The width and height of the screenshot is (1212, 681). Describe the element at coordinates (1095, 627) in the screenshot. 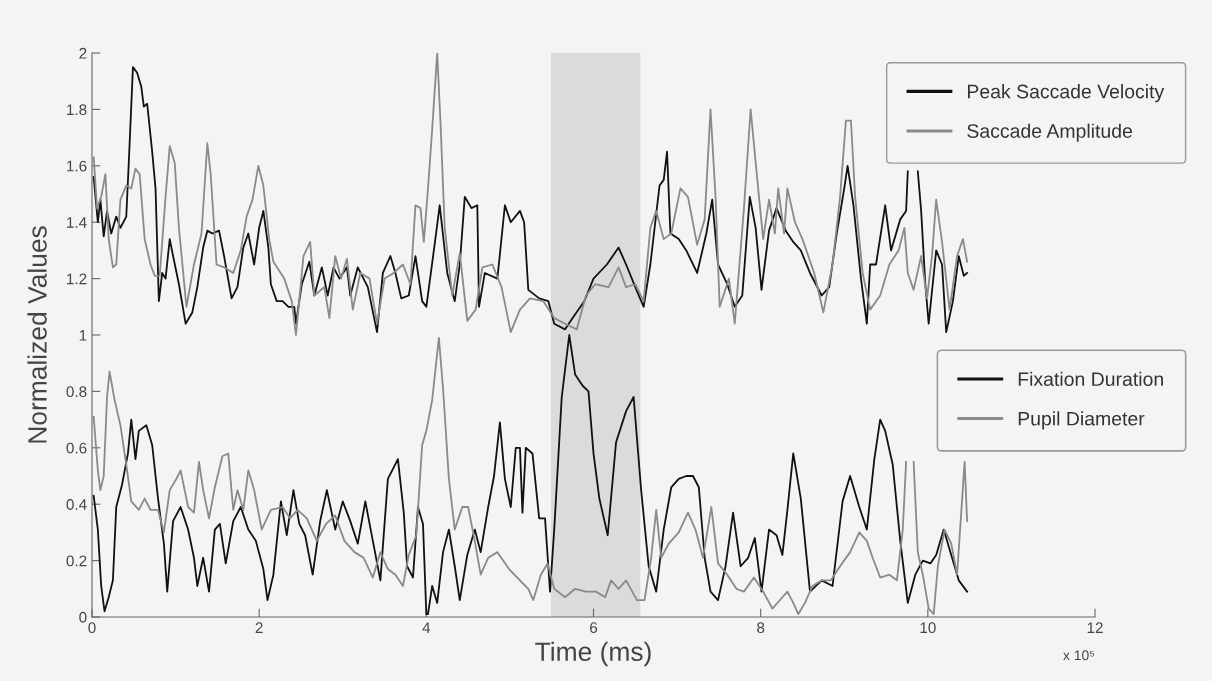

I see `x-tick-label: 12` at that location.